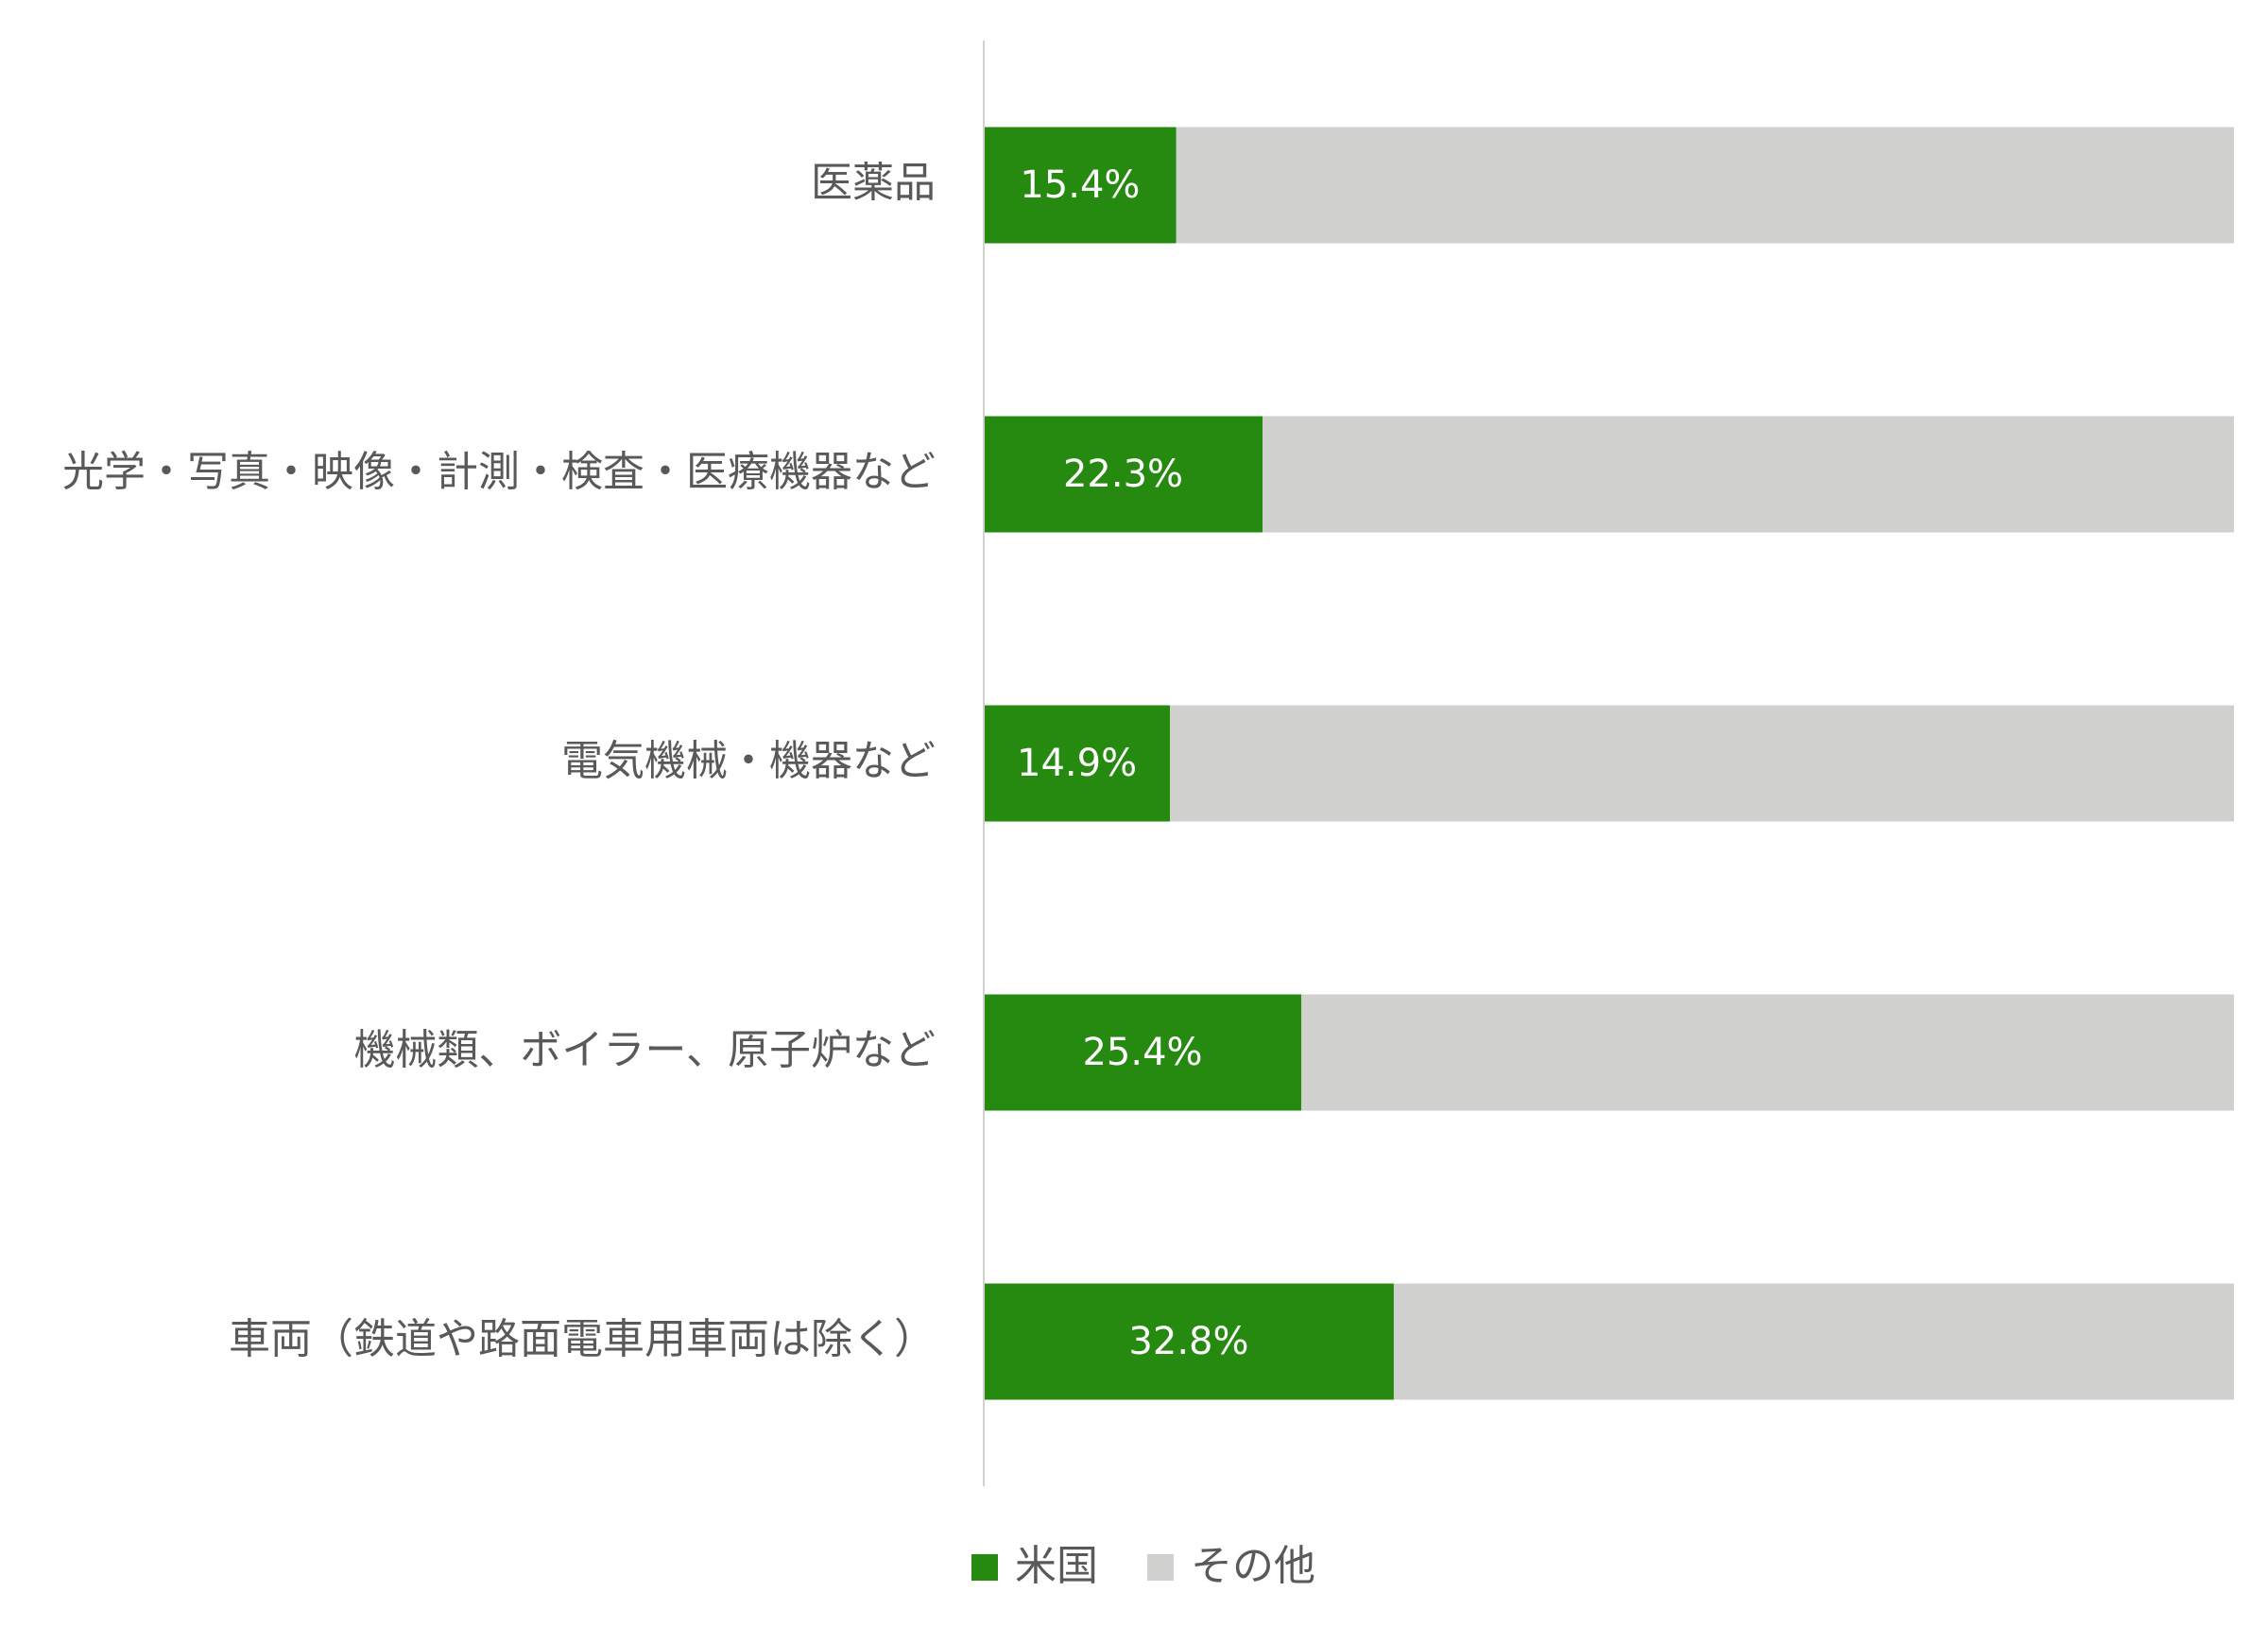 The width and height of the screenshot is (2268, 1626). Describe the element at coordinates (644, 1050) in the screenshot. I see `category-label: 機械類、ボイラー、原子炉など` at that location.